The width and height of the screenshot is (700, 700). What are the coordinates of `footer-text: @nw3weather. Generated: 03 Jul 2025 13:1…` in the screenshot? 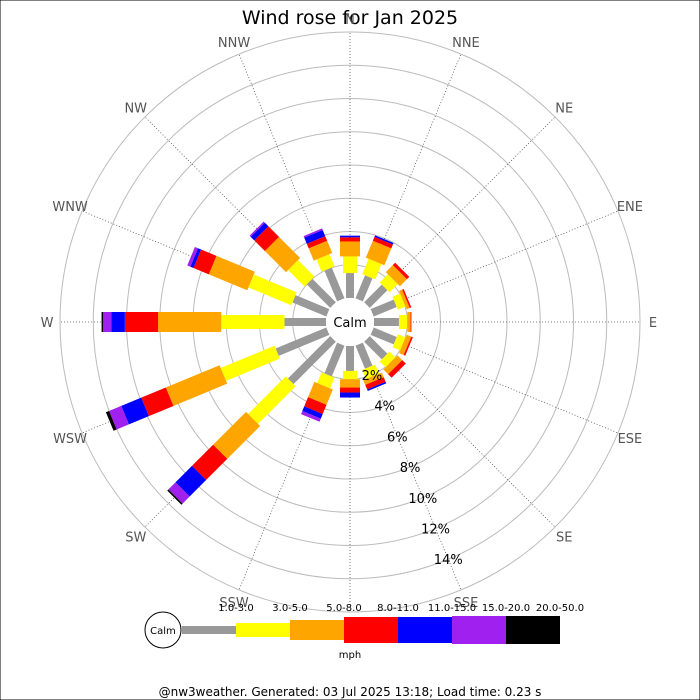 It's located at (350, 692).